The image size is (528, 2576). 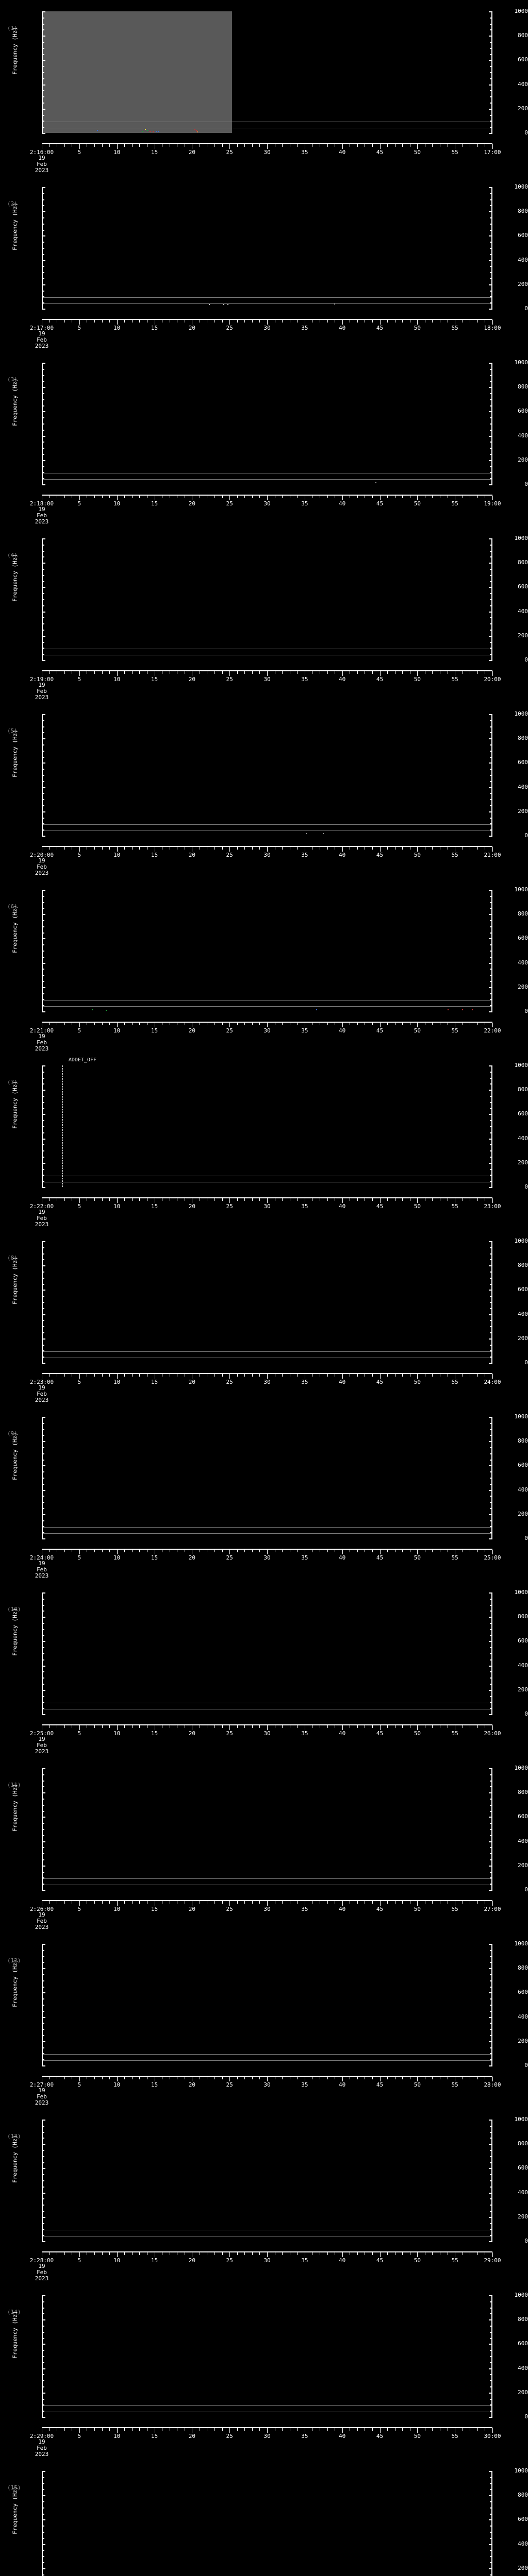 I want to click on x-tick-label-end: 20:00, so click(x=492, y=679).